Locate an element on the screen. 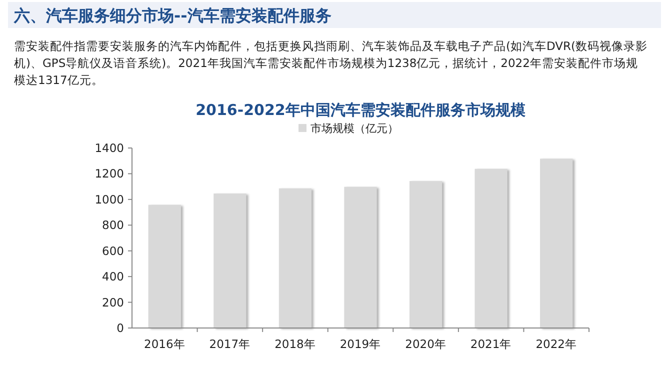  text: 需安装配件指需要安装服务的汽车内饰配件，包括更换风挡雨刷、汽车装饰品及车载电子产品(如汽车DVR(数码视像录影机)、GPS导航仪及语音系统)。2021年我国汽车需安装配件市场规模为1238亿元，据统计，2022年需安装配件市场规模达1317亿元。 is located at coordinates (331, 63).